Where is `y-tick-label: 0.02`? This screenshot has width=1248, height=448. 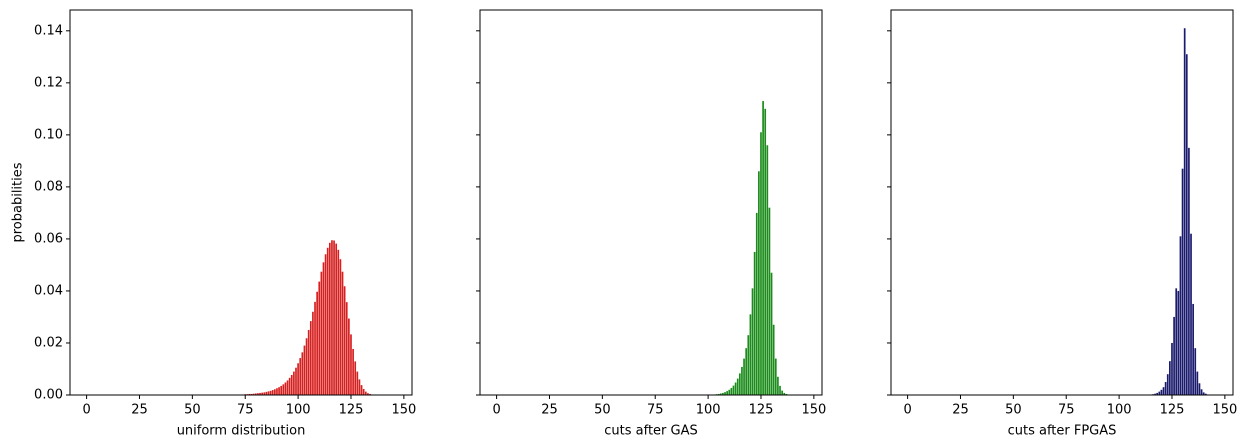 y-tick-label: 0.02 is located at coordinates (48, 342).